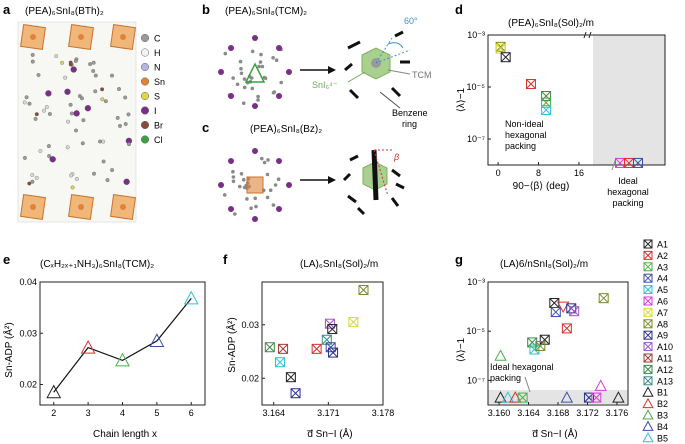 The height and width of the screenshot is (444, 685). Describe the element at coordinates (411, 21) in the screenshot. I see `angle-label-60: 60°` at that location.